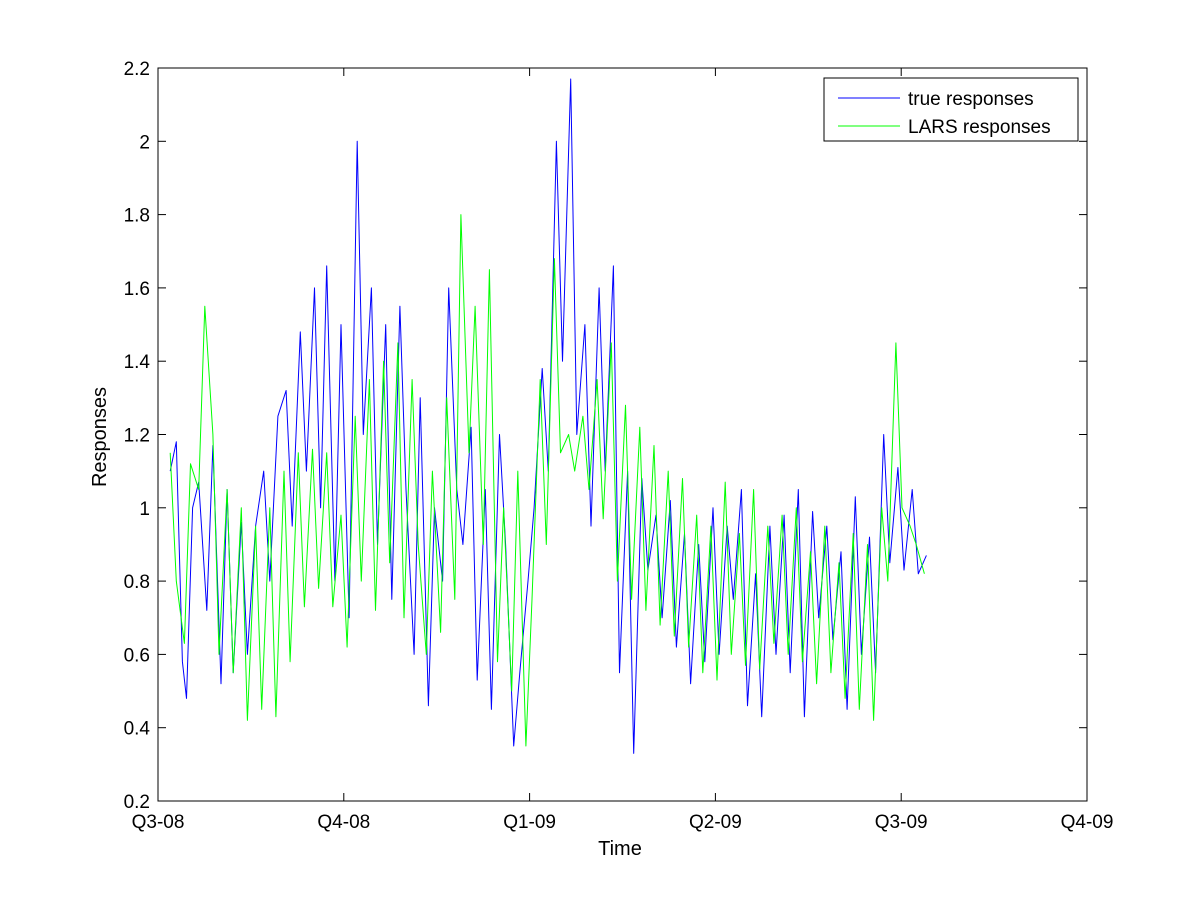 The height and width of the screenshot is (906, 1201). What do you see at coordinates (144, 142) in the screenshot?
I see `y-tick-label: 2` at bounding box center [144, 142].